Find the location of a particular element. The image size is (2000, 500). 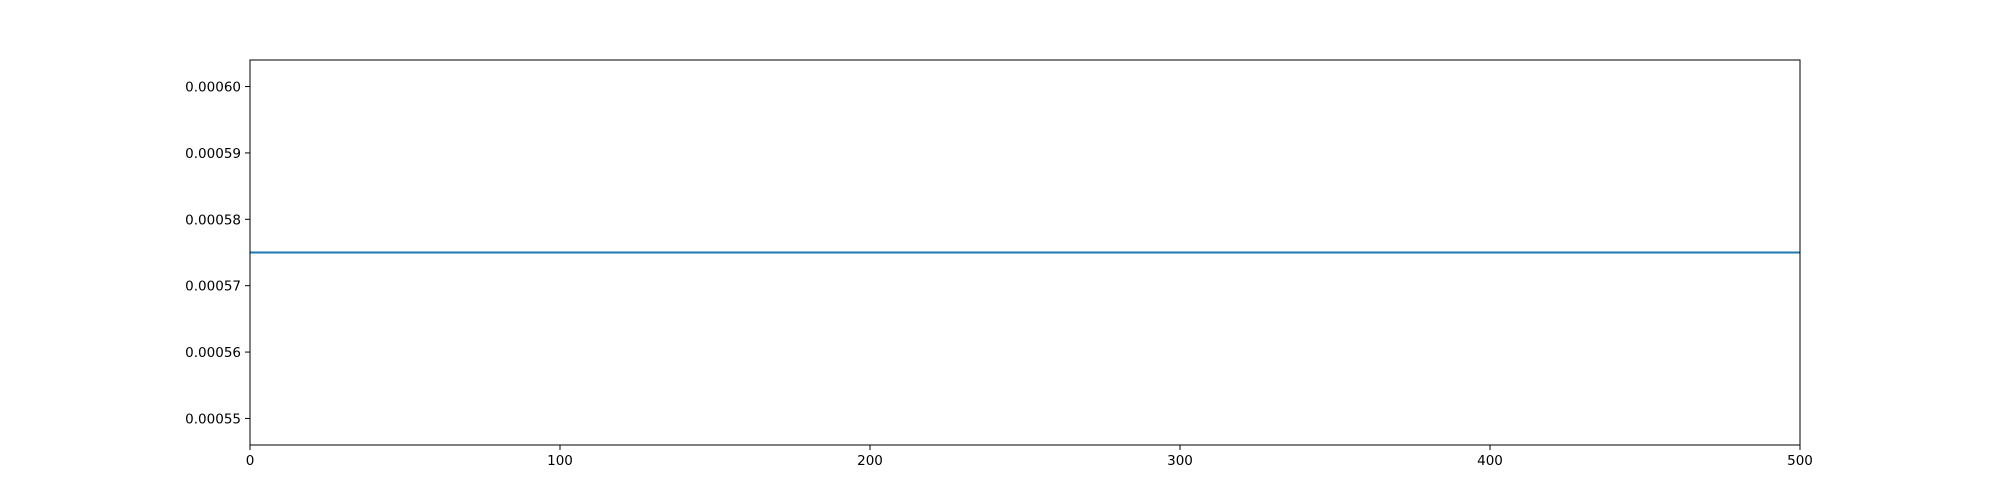

x-tick-label: 300 is located at coordinates (1180, 461).